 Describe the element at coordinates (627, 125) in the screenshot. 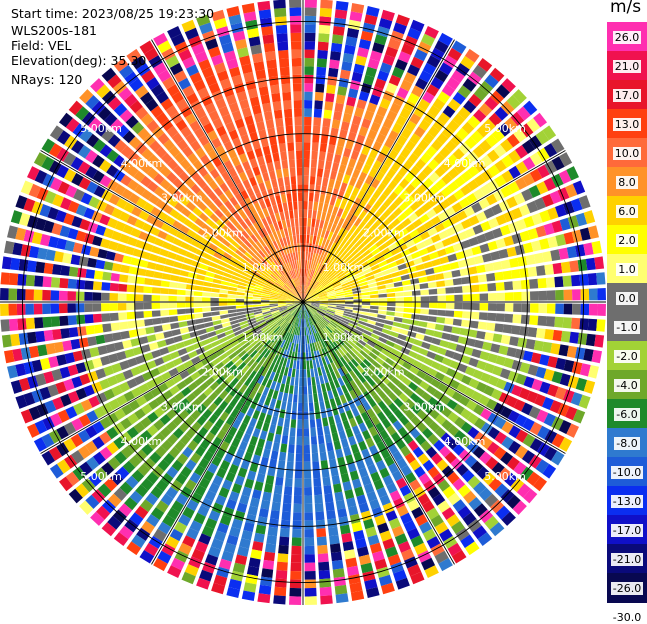

I see `colorbar-tick-label: 13.0` at that location.